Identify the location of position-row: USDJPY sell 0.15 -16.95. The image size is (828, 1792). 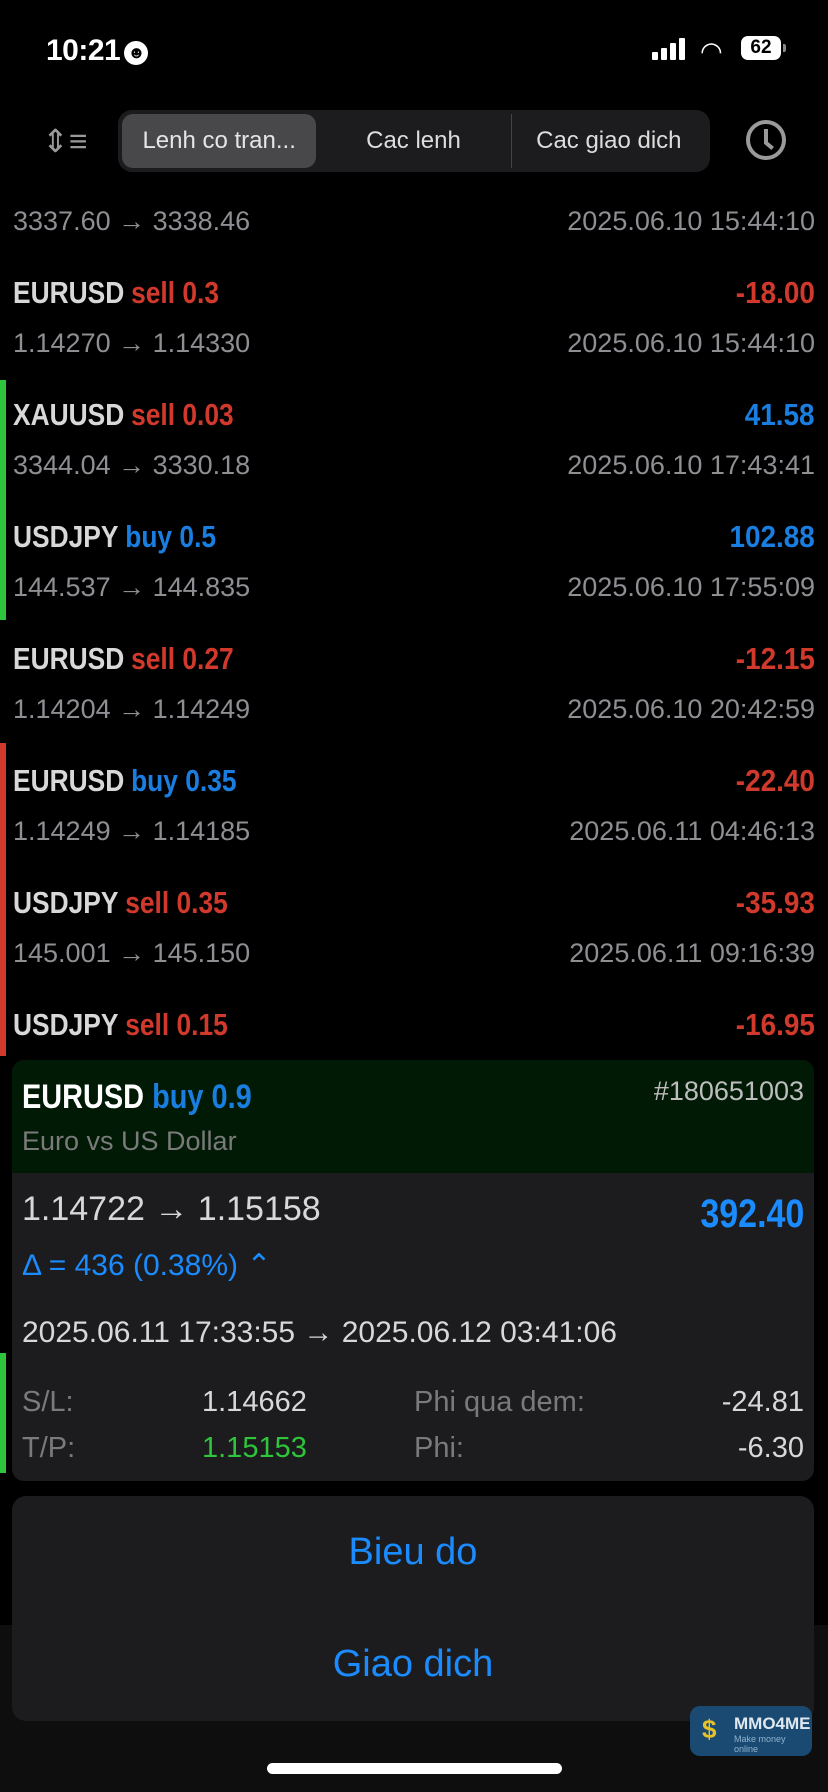
(414, 1068).